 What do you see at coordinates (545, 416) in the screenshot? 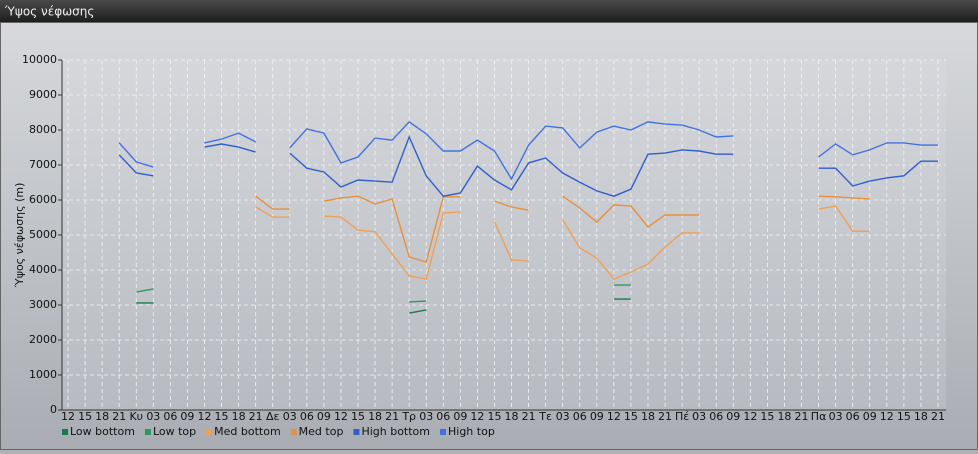
I see `x-tick-label: Τε` at bounding box center [545, 416].